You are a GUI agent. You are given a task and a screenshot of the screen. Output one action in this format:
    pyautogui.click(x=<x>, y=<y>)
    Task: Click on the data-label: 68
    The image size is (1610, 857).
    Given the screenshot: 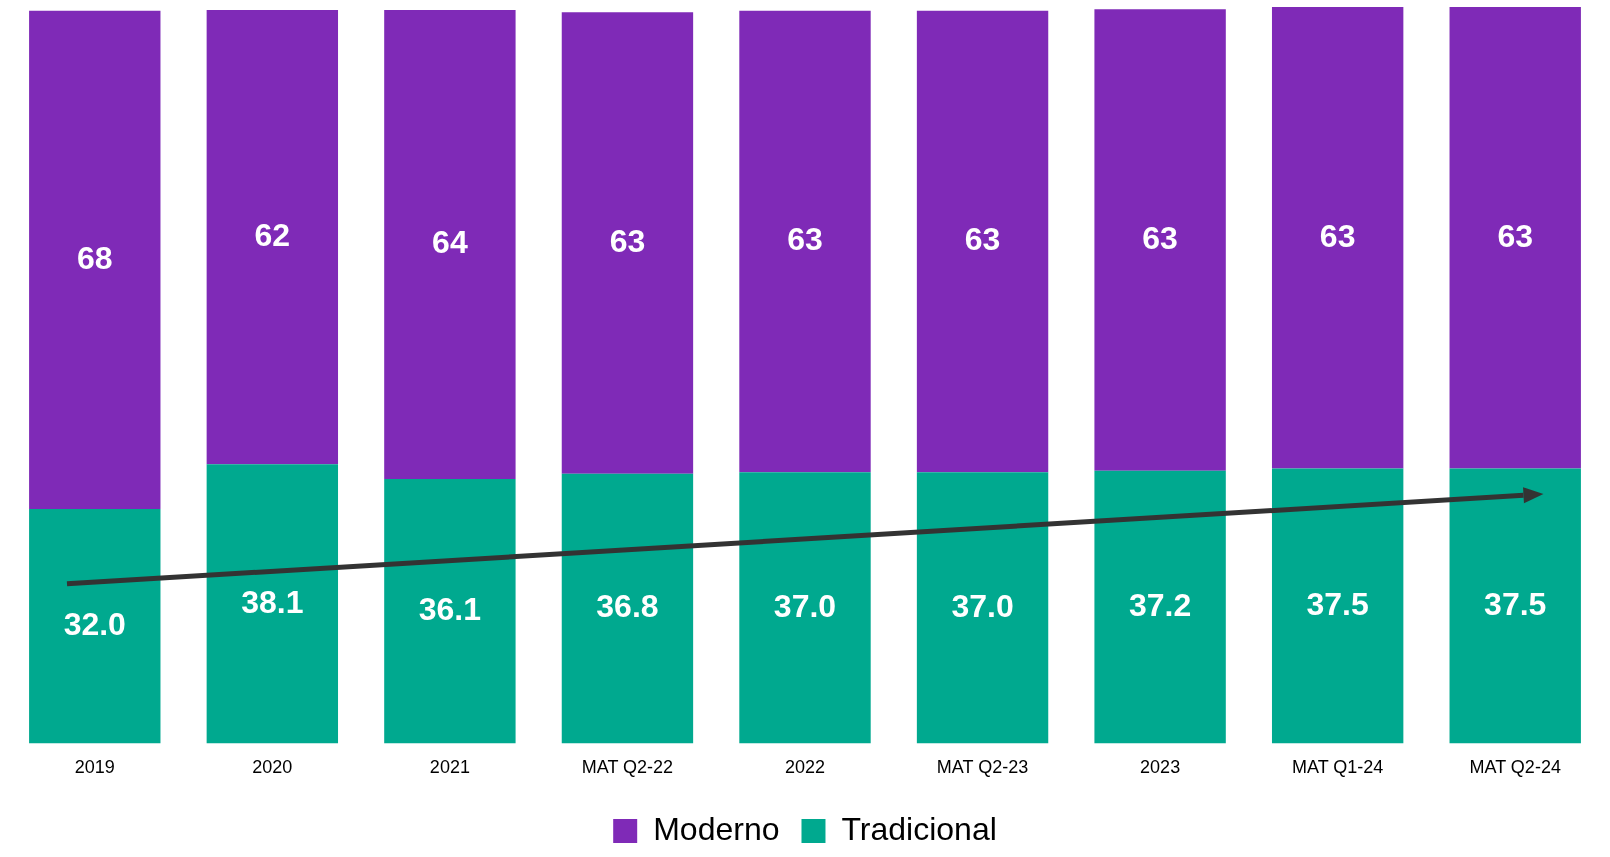 What is the action you would take?
    pyautogui.click(x=94, y=257)
    